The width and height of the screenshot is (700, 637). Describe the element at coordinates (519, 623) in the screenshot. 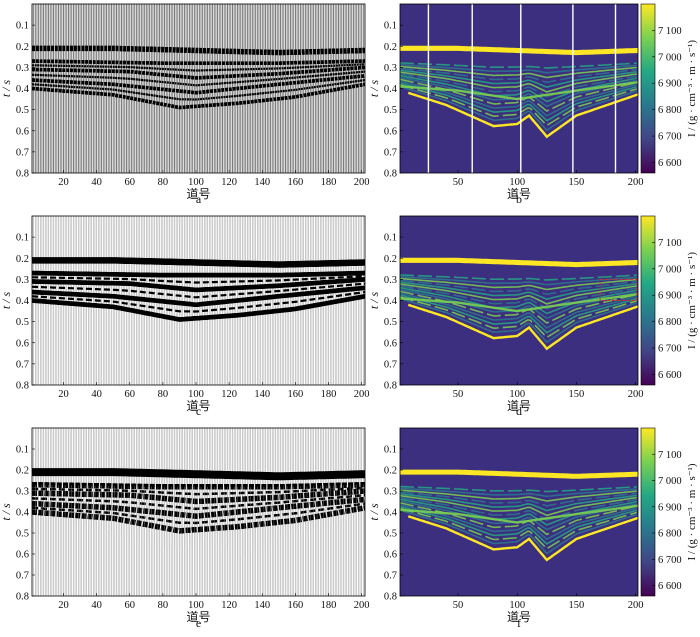

I see `panel-caption: f` at that location.